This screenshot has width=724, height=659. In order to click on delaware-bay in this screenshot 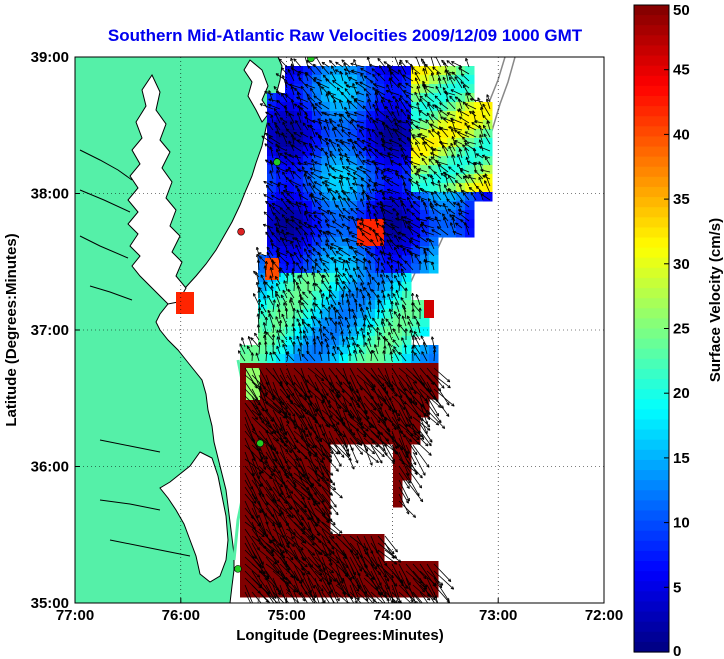, I will do `click(257, 91)`.